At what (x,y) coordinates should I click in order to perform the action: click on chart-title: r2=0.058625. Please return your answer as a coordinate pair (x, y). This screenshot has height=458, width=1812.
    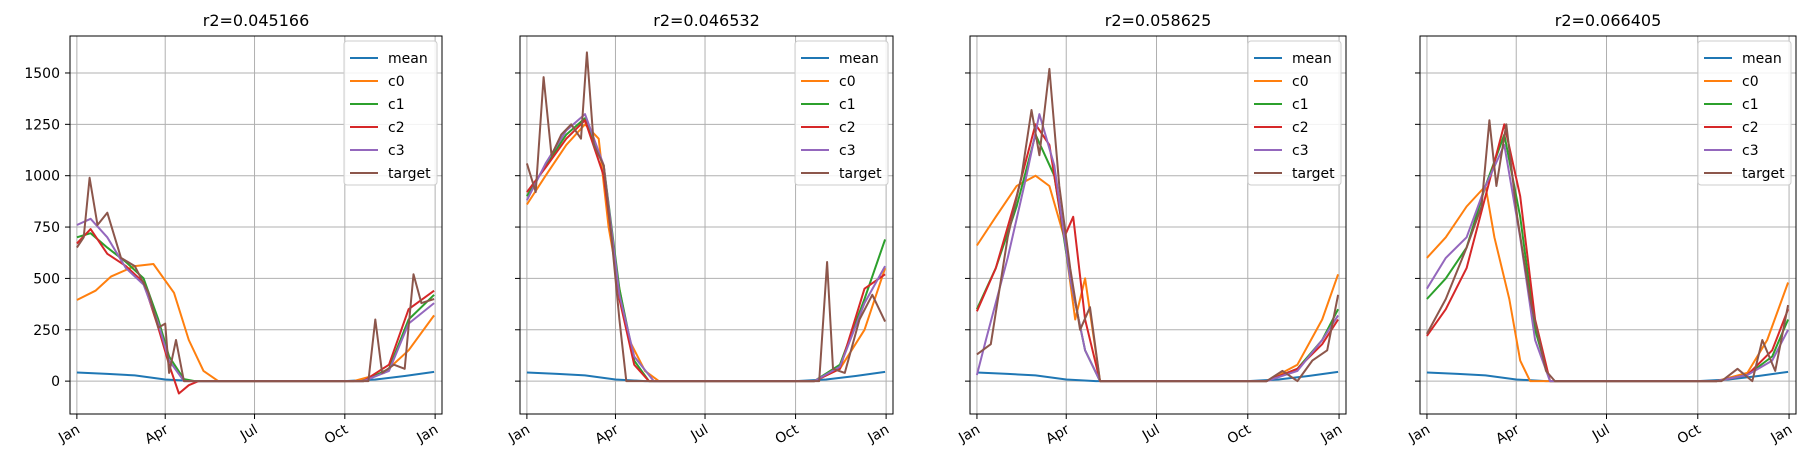
    Looking at the image, I should click on (1158, 20).